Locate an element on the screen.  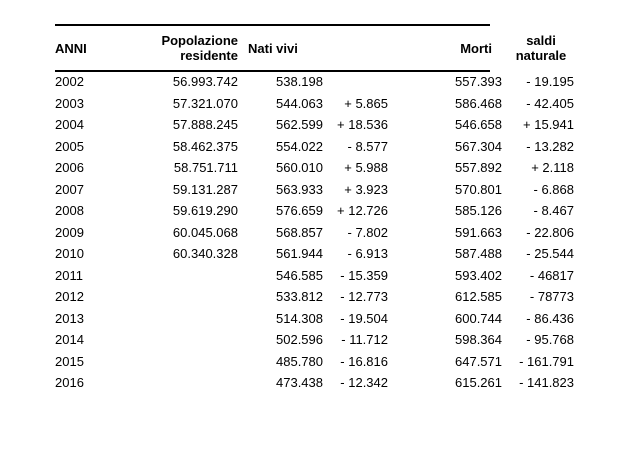
saldo-naturale-cell: - 42.405 is located at coordinates (550, 103).